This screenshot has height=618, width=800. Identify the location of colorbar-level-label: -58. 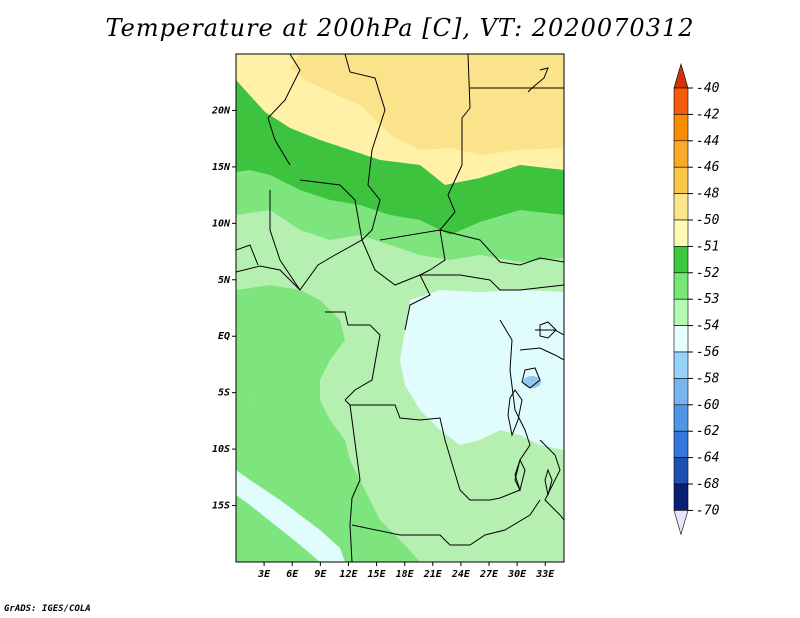
(708, 378).